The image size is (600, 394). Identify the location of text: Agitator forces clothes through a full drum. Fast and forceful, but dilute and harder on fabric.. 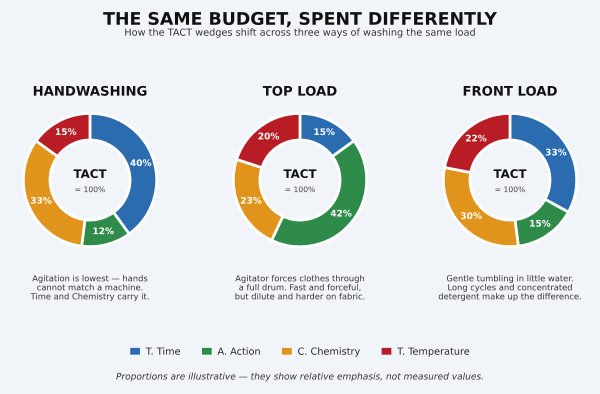
(299, 287).